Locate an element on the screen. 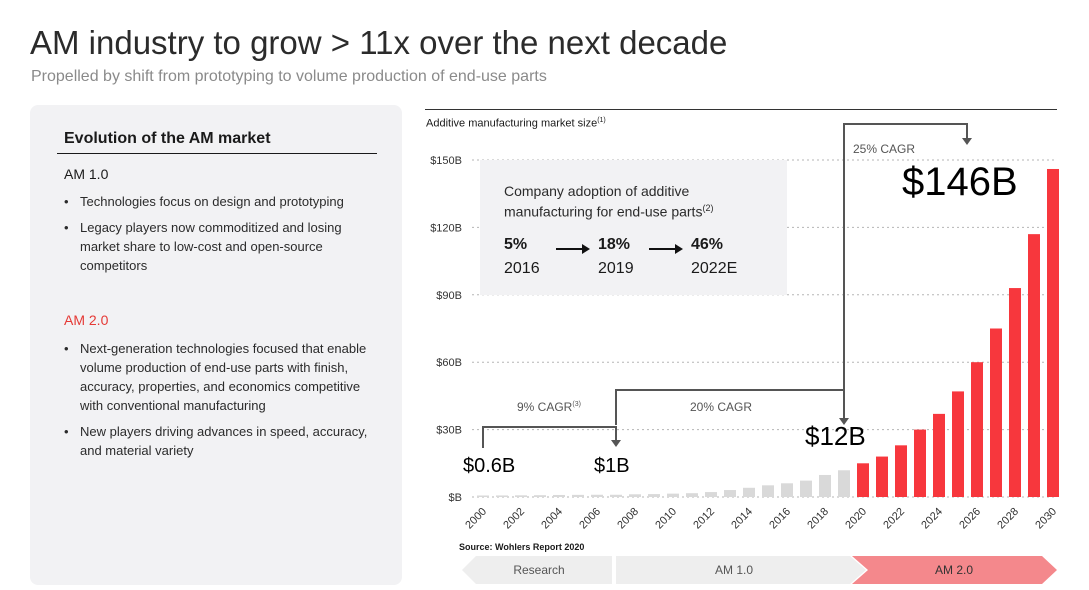  adoption-percent: 5% is located at coordinates (516, 244).